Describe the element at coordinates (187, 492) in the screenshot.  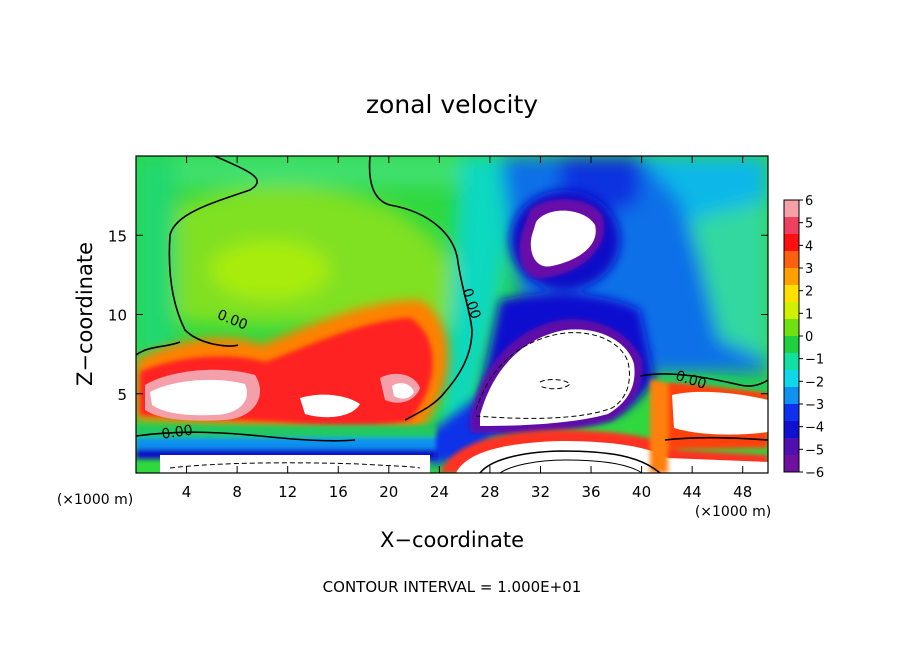
I see `x-tick-label: 4` at that location.